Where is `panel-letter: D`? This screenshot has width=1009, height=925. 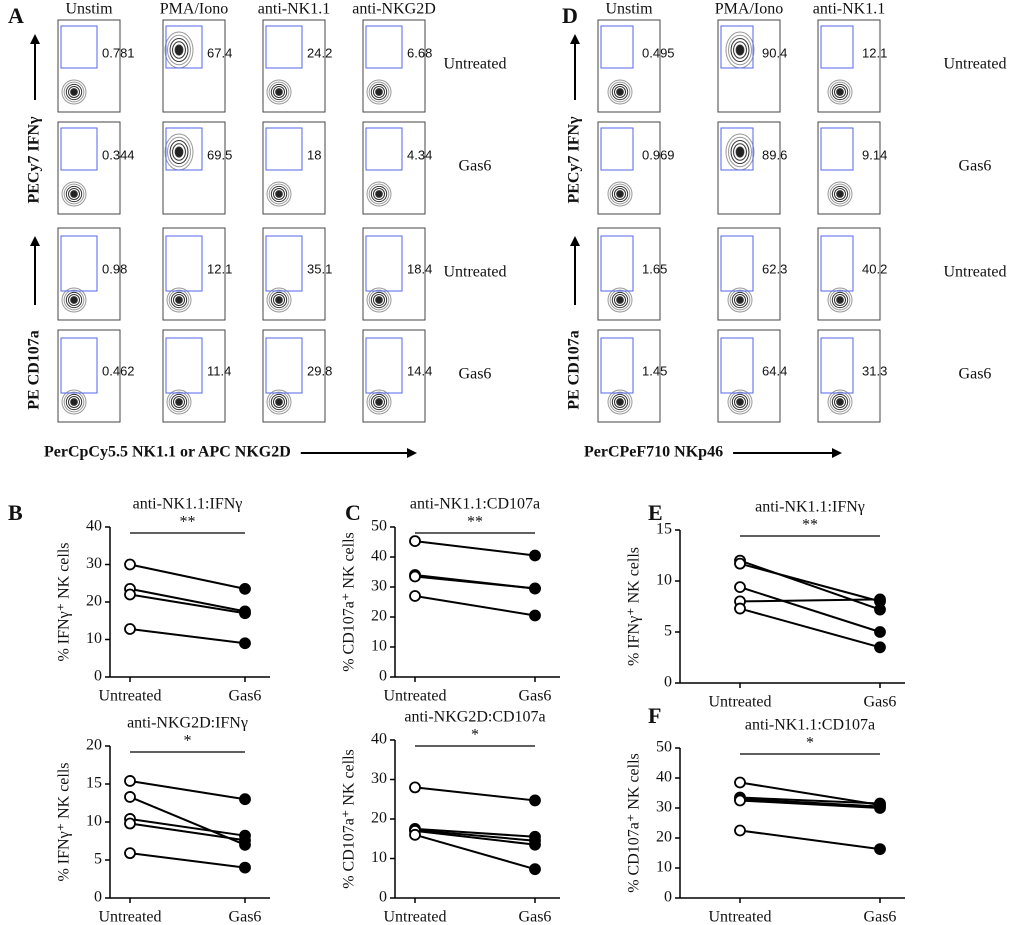 panel-letter: D is located at coordinates (570, 15).